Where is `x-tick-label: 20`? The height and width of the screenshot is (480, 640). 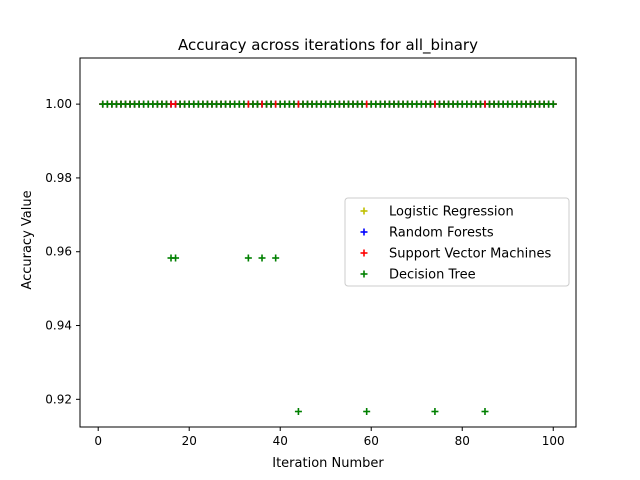
x-tick-label: 20 is located at coordinates (189, 441).